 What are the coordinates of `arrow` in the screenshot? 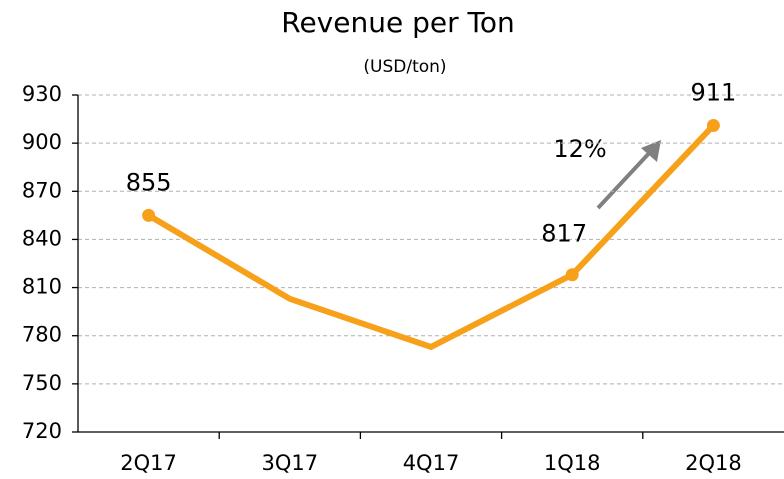 It's located at (625, 179).